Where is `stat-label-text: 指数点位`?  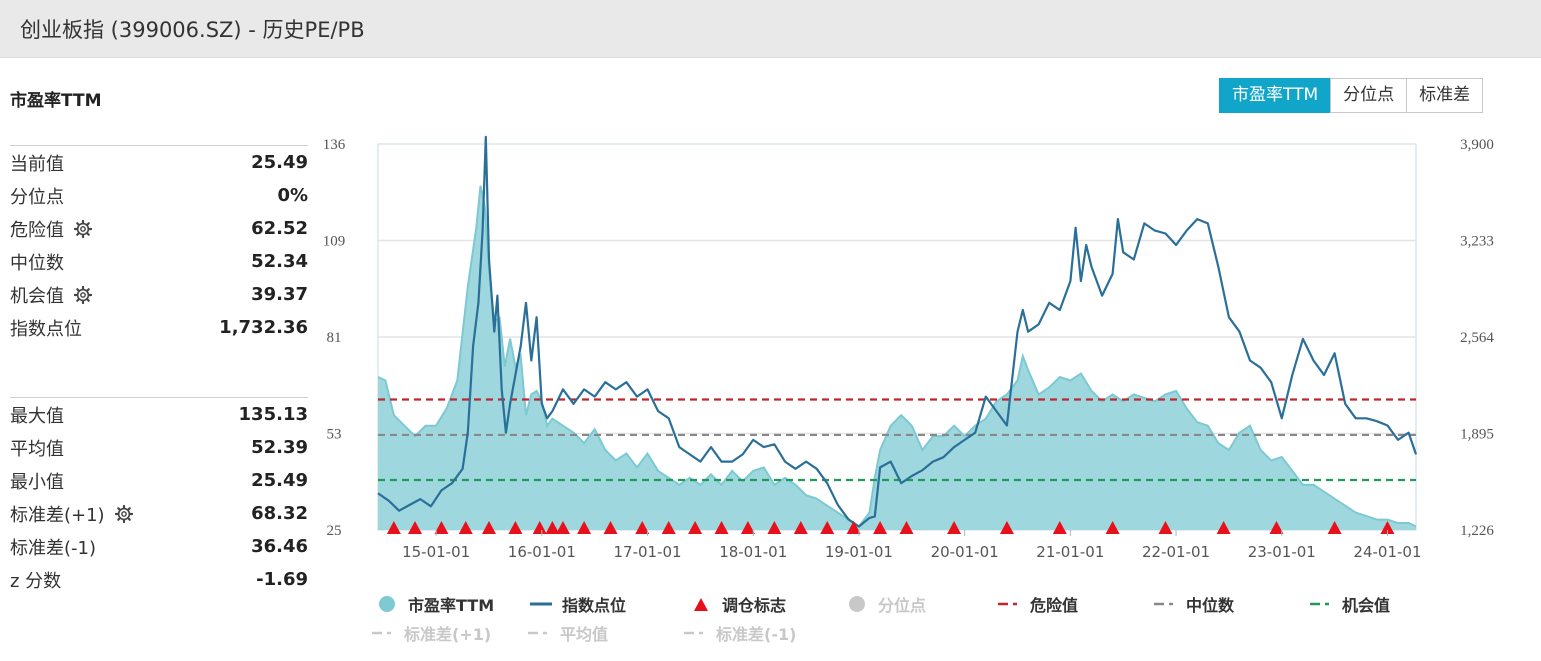 stat-label-text: 指数点位 is located at coordinates (46, 329).